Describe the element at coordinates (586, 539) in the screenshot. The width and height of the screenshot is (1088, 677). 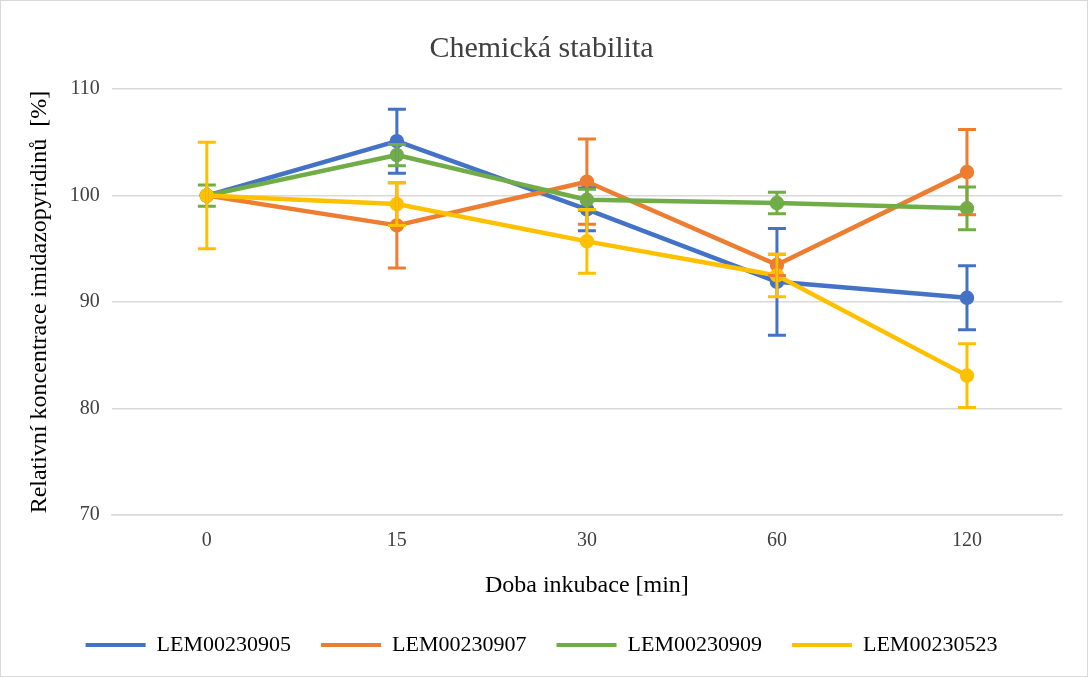
I see `x-tick-label: 30` at that location.